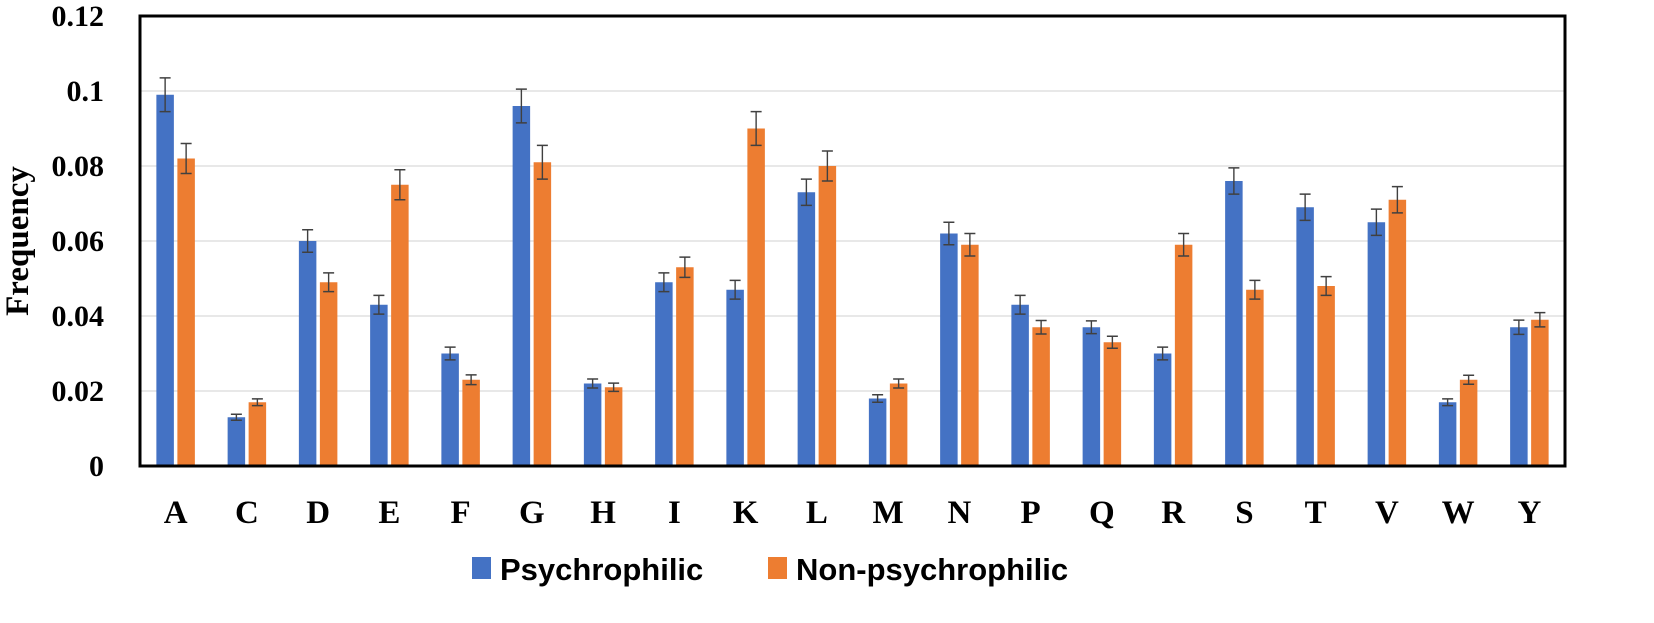 The width and height of the screenshot is (1654, 623). What do you see at coordinates (614, 387) in the screenshot?
I see `error-bar-non-psychrophilic-h` at bounding box center [614, 387].